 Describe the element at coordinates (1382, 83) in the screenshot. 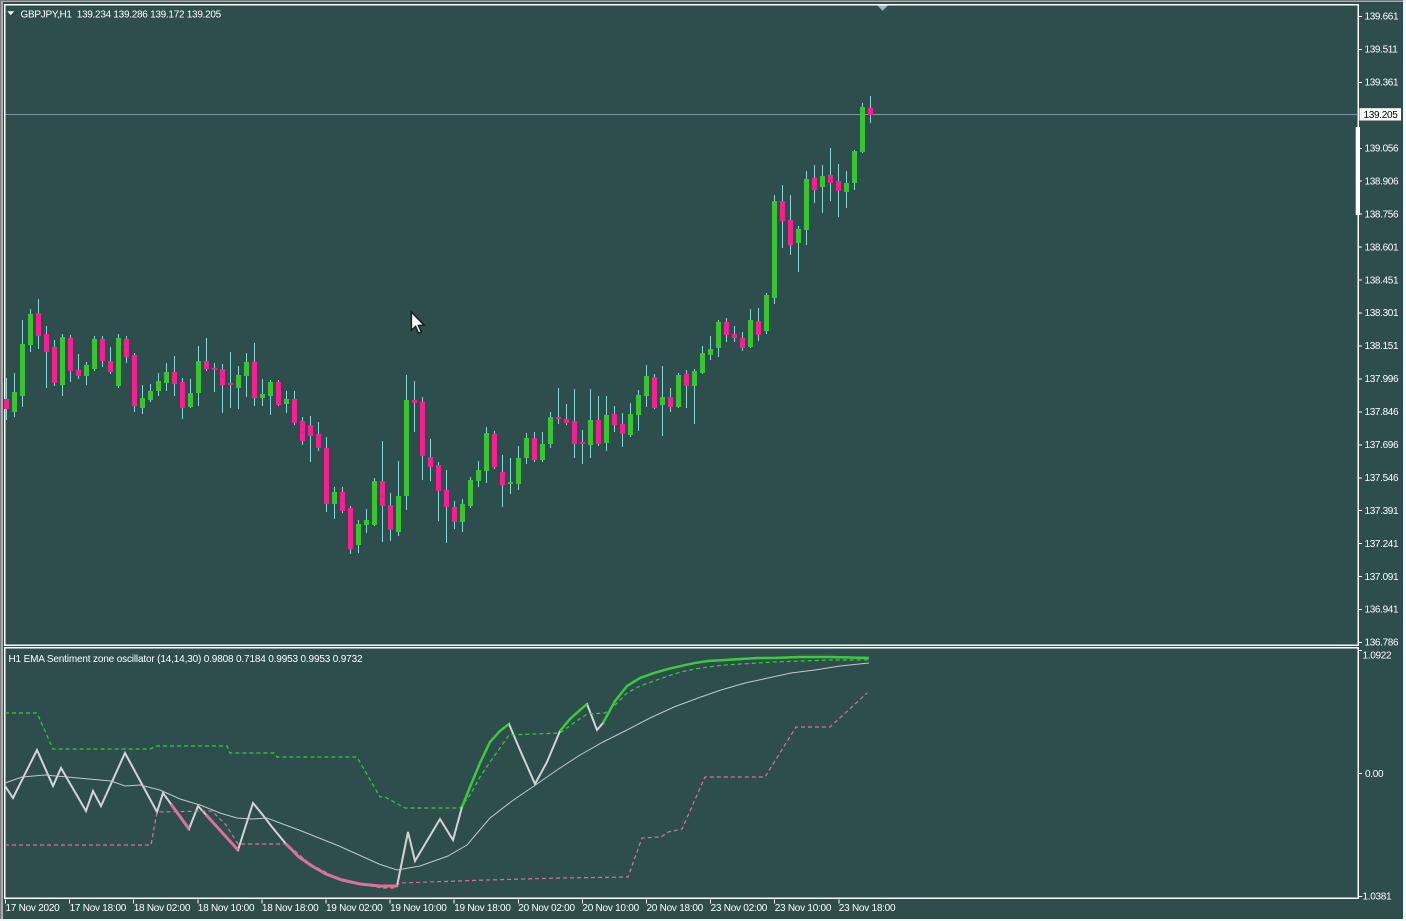

I see `svg-text: 139.361` at that location.